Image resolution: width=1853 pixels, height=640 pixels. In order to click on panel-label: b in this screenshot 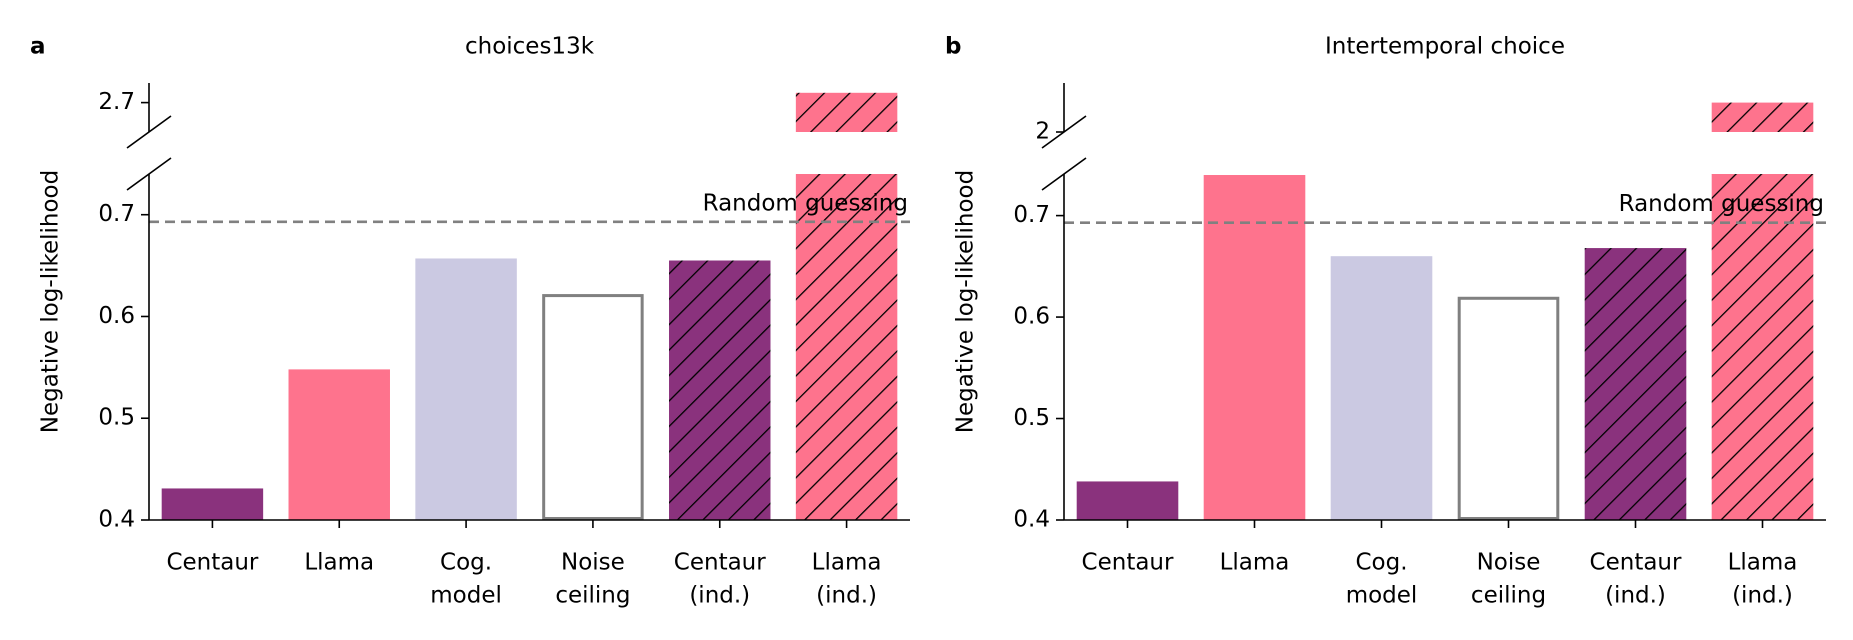, I will do `click(953, 47)`.